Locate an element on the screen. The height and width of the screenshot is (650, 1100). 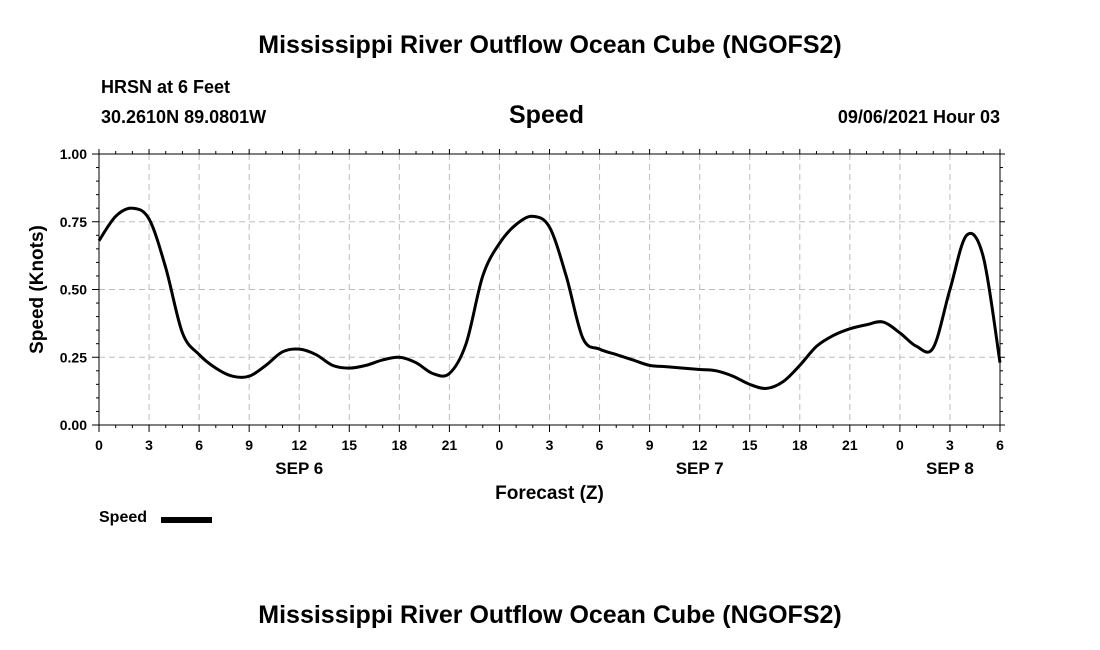
legend-label: Speed is located at coordinates (123, 517).